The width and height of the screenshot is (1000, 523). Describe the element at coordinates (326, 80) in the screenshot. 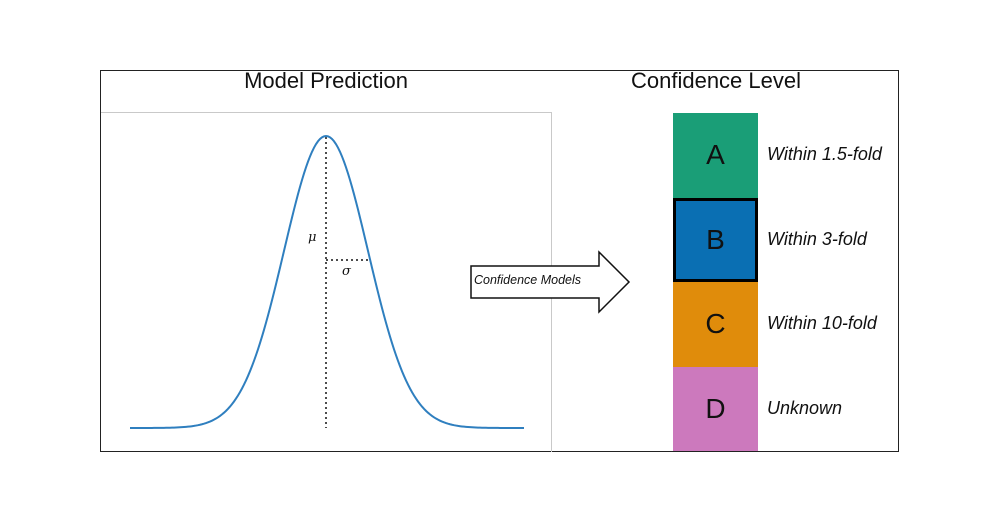

I see `model-prediction-title: Model Prediction` at that location.